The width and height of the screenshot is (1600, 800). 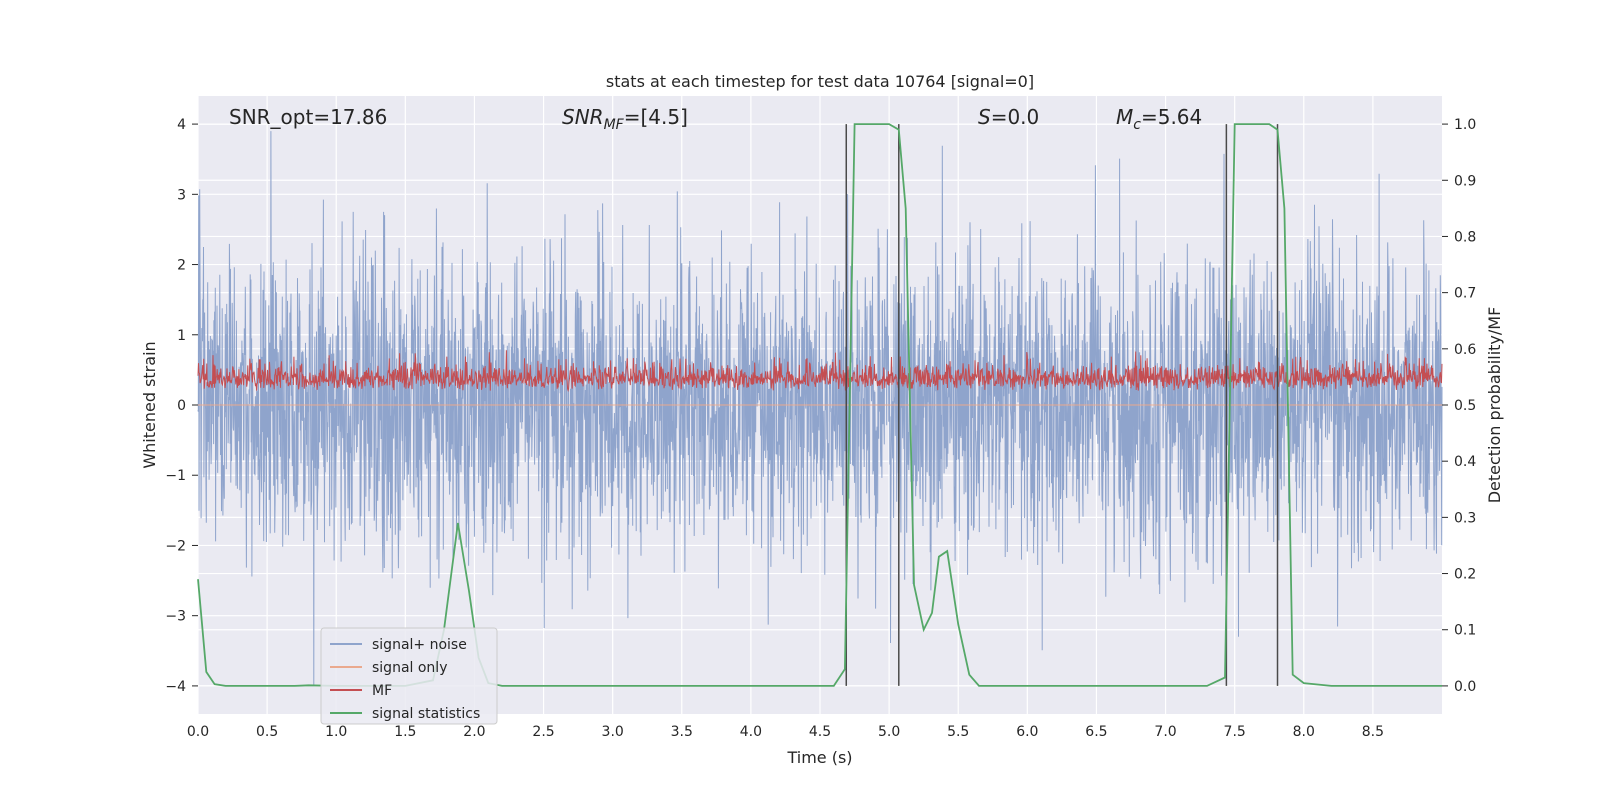 What do you see at coordinates (181, 266) in the screenshot?
I see `y-left-tick-label: 2` at bounding box center [181, 266].